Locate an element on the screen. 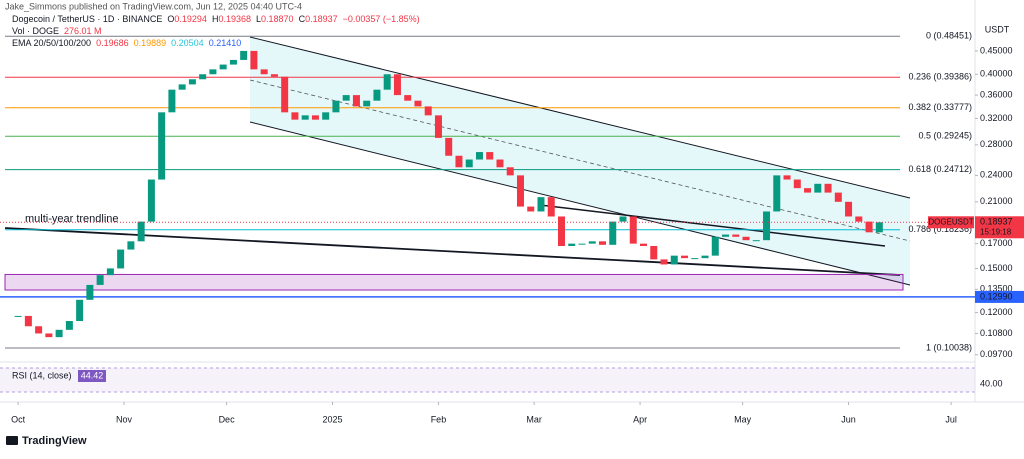  ema-label: EMA 20/50/100/200 is located at coordinates (51, 43).